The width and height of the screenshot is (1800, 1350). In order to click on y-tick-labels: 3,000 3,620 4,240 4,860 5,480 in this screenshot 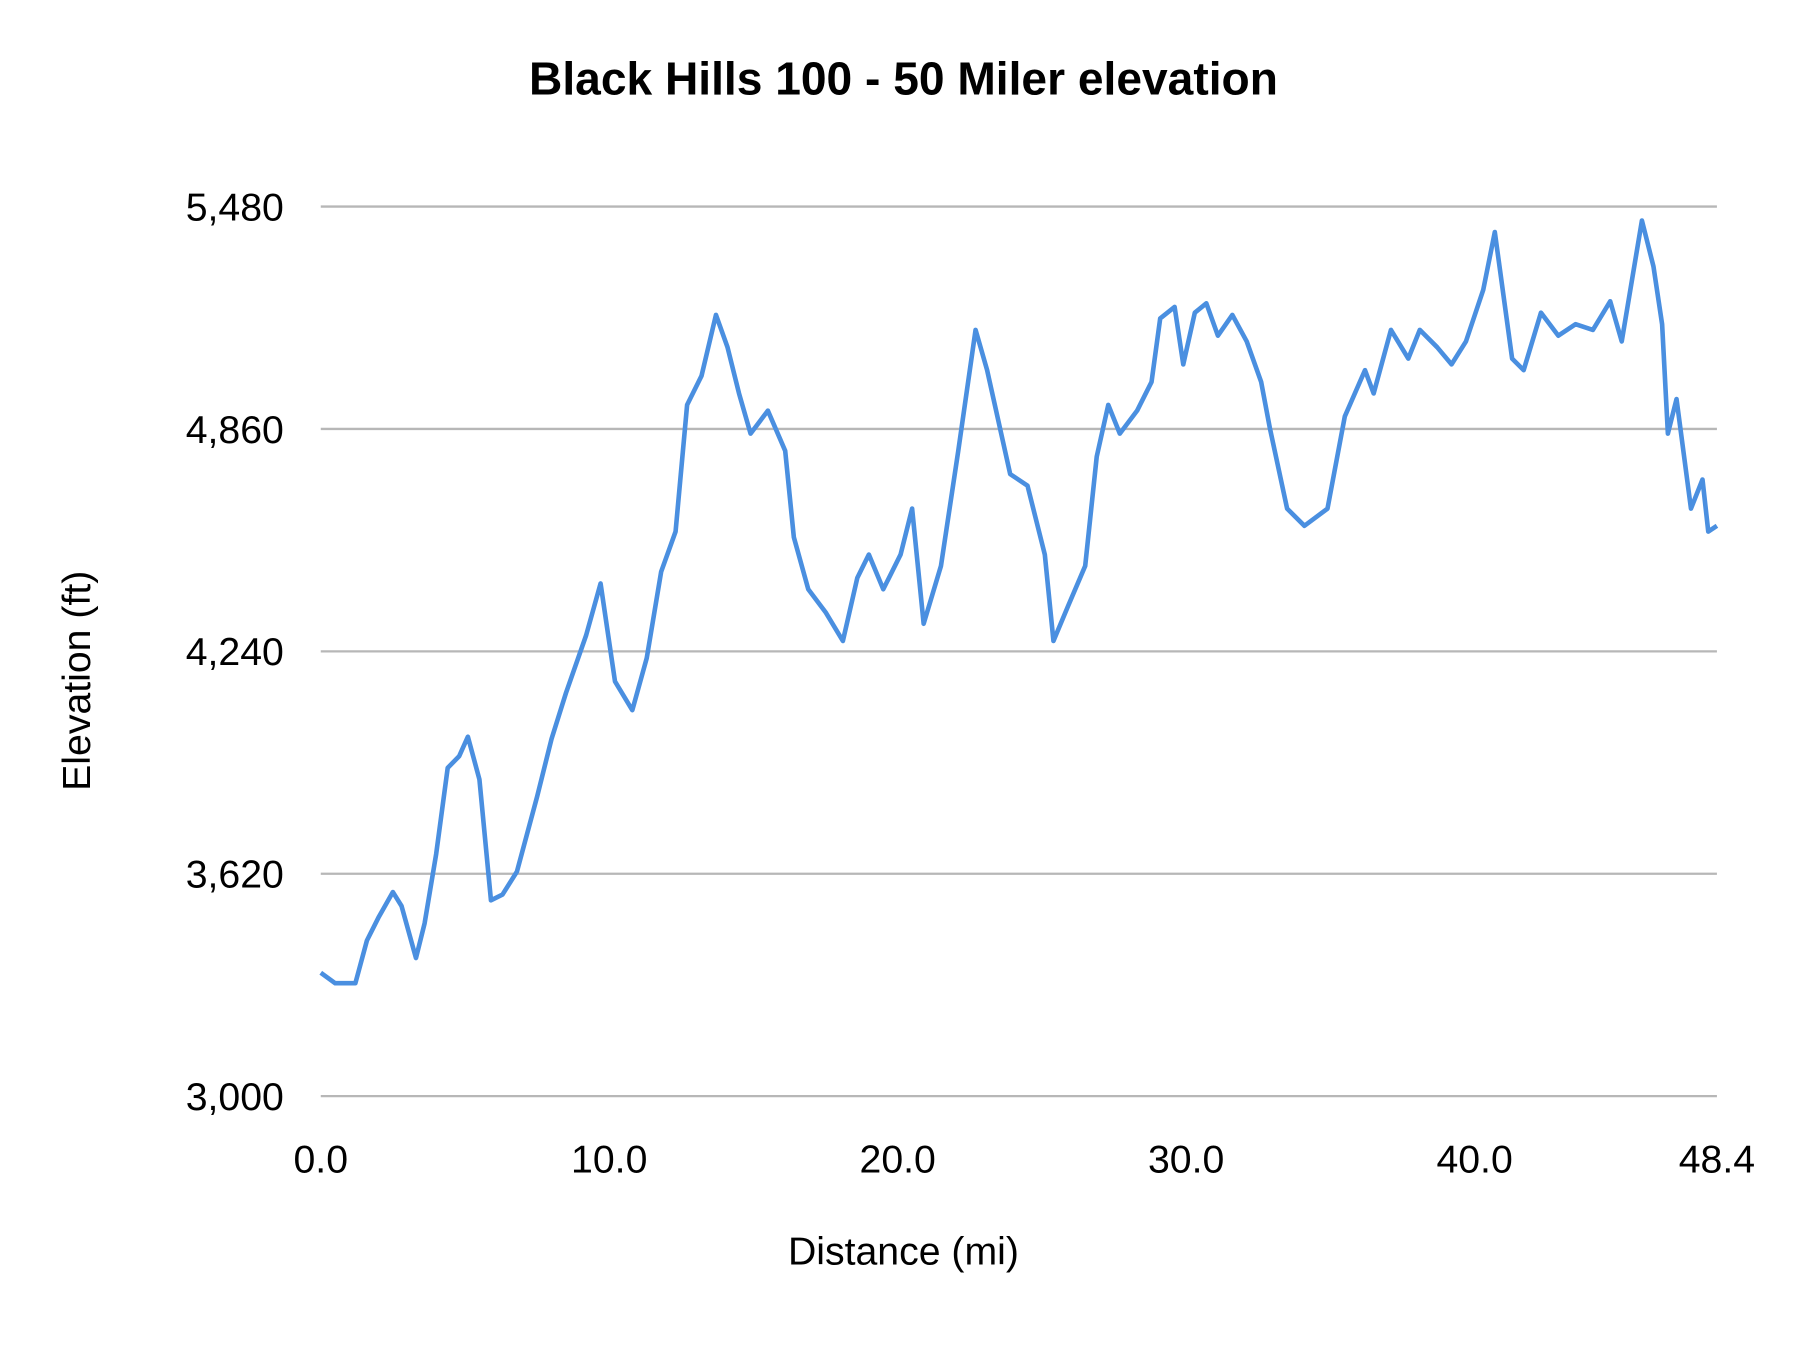, I will do `click(235, 652)`.